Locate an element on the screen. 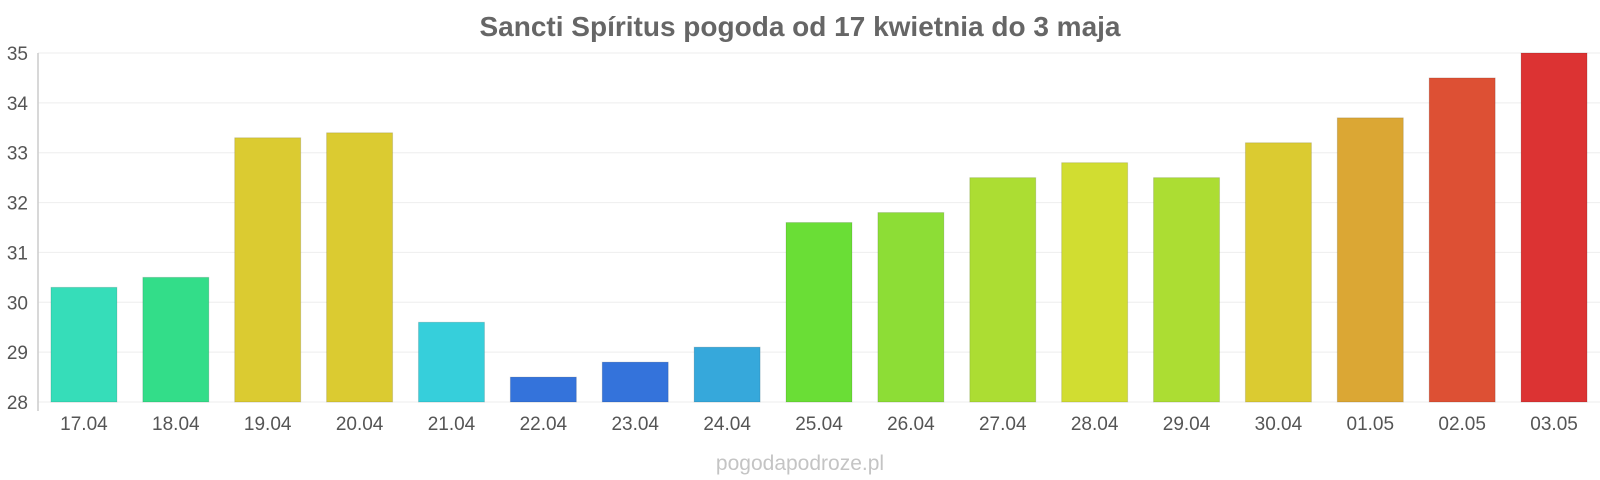 The height and width of the screenshot is (480, 1600). y-tick-label: 33 is located at coordinates (17, 154).